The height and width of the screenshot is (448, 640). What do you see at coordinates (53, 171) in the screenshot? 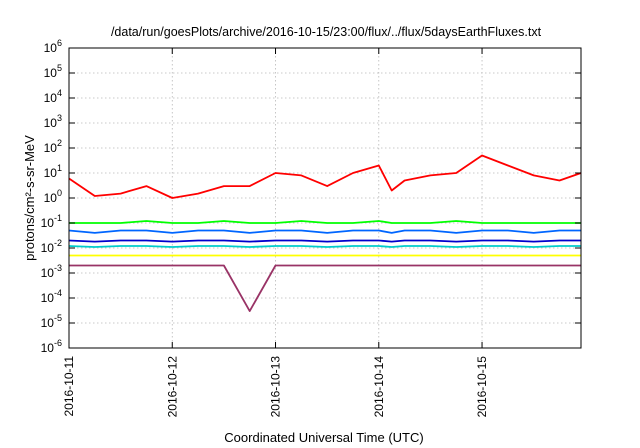
I see `y-tick-label: 10¹` at bounding box center [53, 171].